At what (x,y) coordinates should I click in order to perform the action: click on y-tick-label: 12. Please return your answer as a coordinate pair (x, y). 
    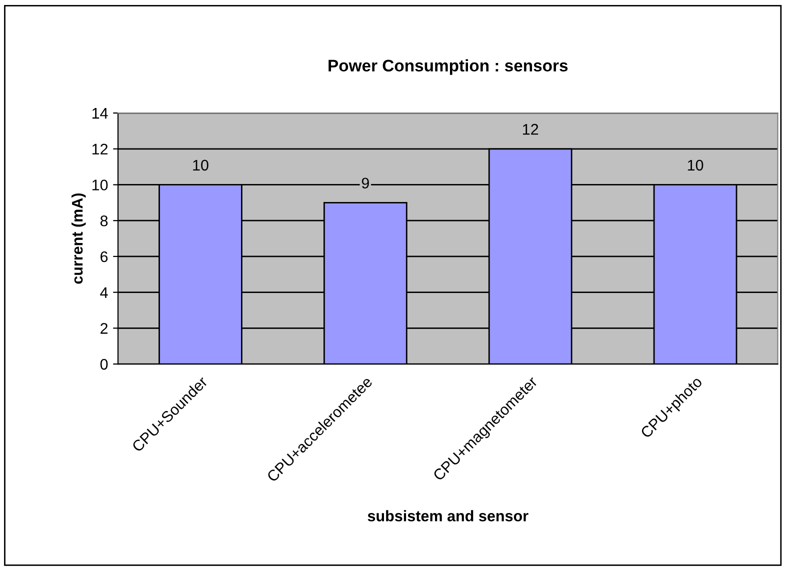
    Looking at the image, I should click on (100, 149).